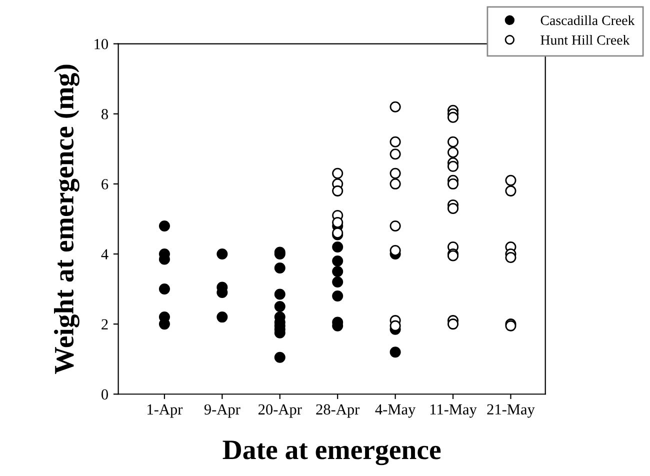 The height and width of the screenshot is (476, 650). I want to click on y-tick-label: 6, so click(105, 184).